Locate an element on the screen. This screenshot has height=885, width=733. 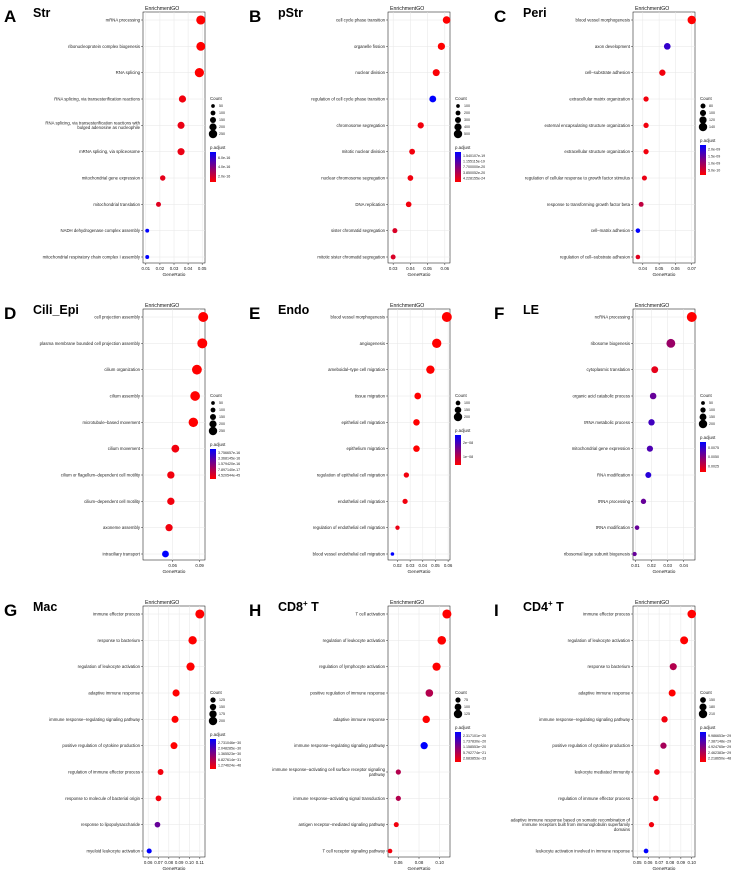
panel-title-text: Peri is located at coordinates (535, 13).